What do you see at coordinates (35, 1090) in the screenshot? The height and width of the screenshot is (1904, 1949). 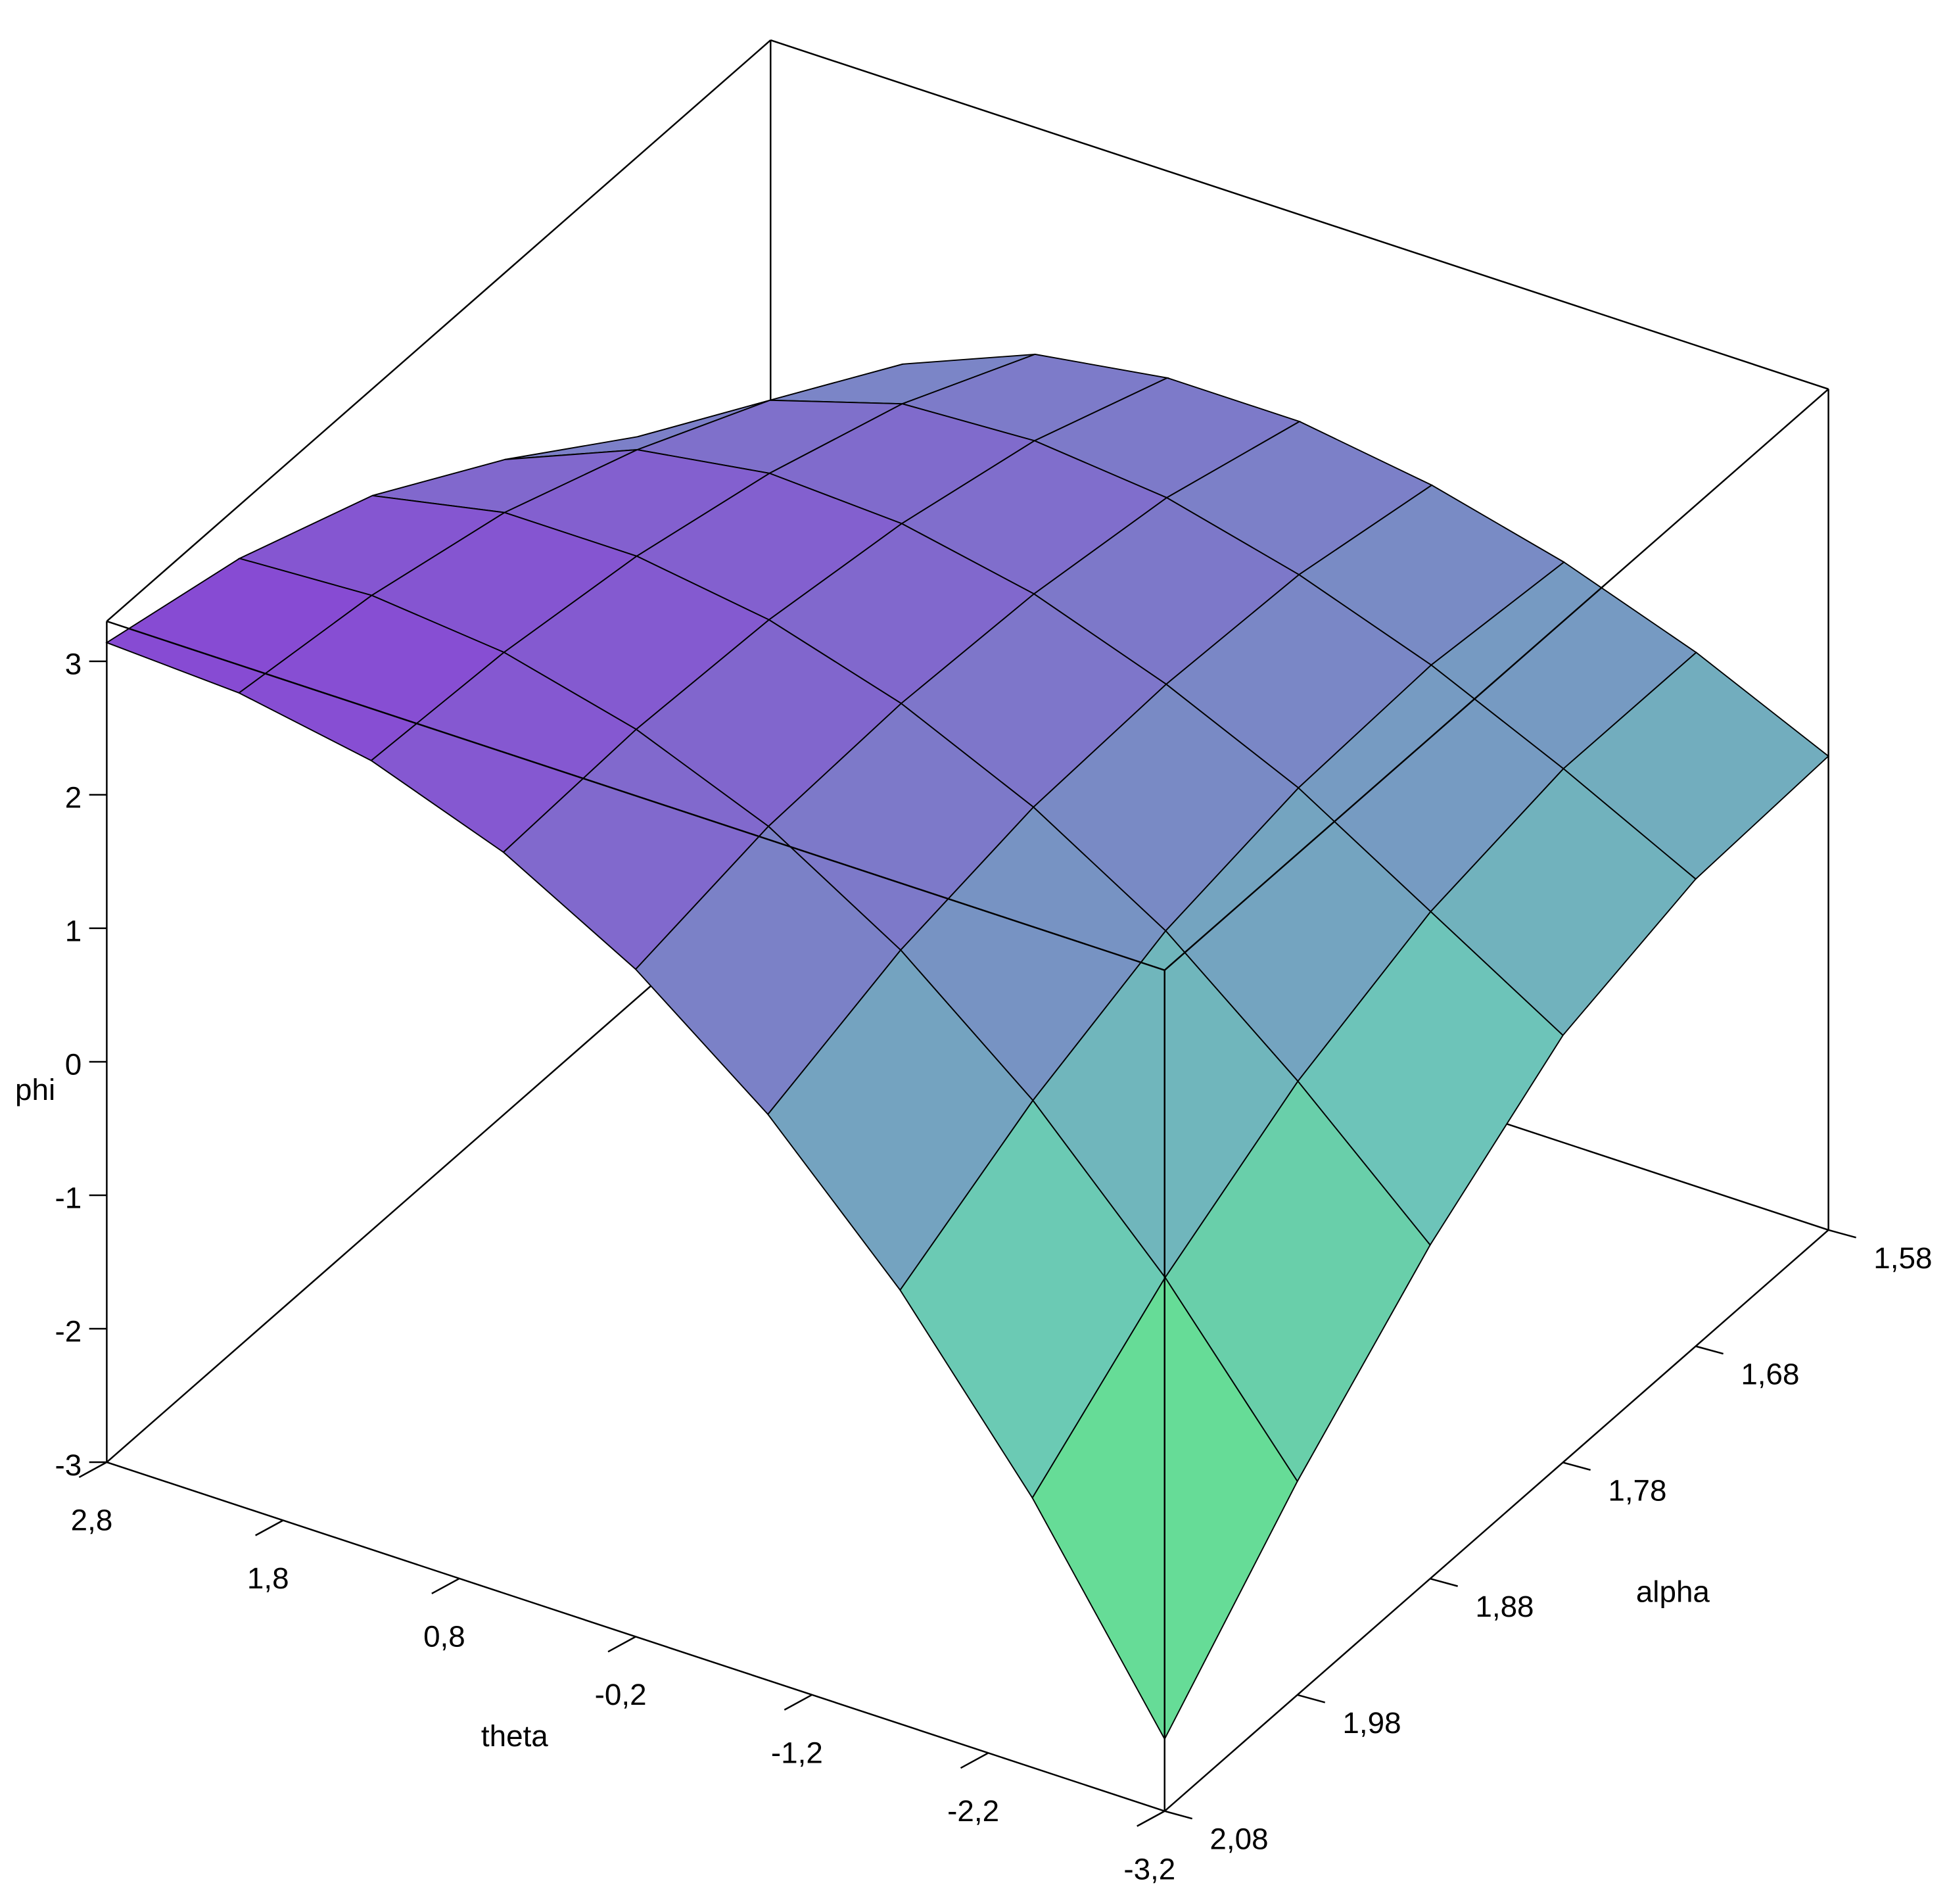 I see `z-axis-label: phi` at bounding box center [35, 1090].